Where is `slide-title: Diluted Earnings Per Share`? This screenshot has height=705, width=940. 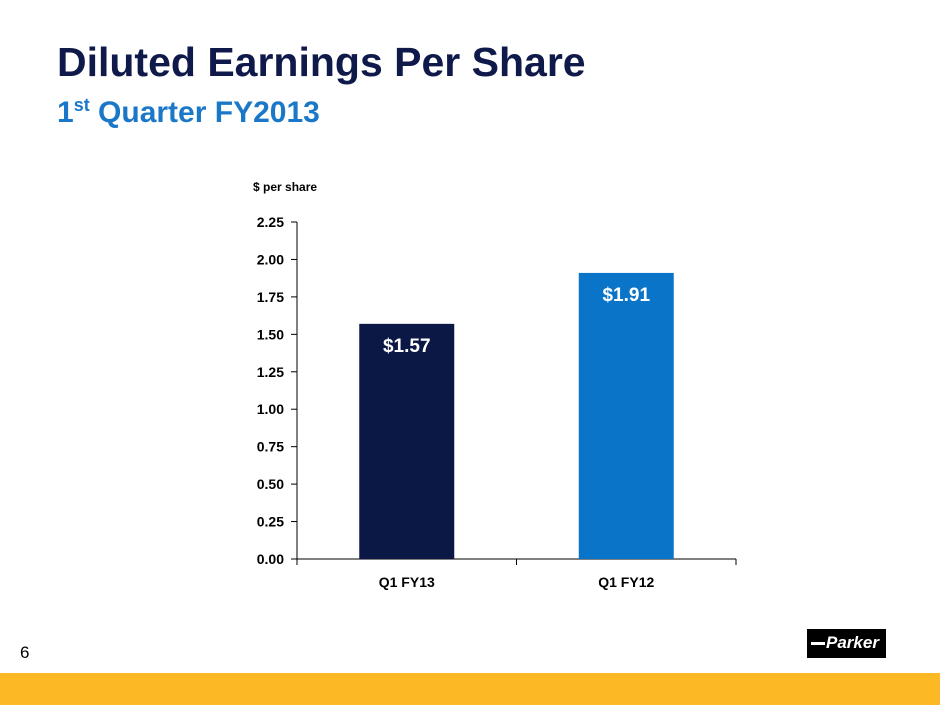
slide-title: Diluted Earnings Per Share is located at coordinates (321, 62).